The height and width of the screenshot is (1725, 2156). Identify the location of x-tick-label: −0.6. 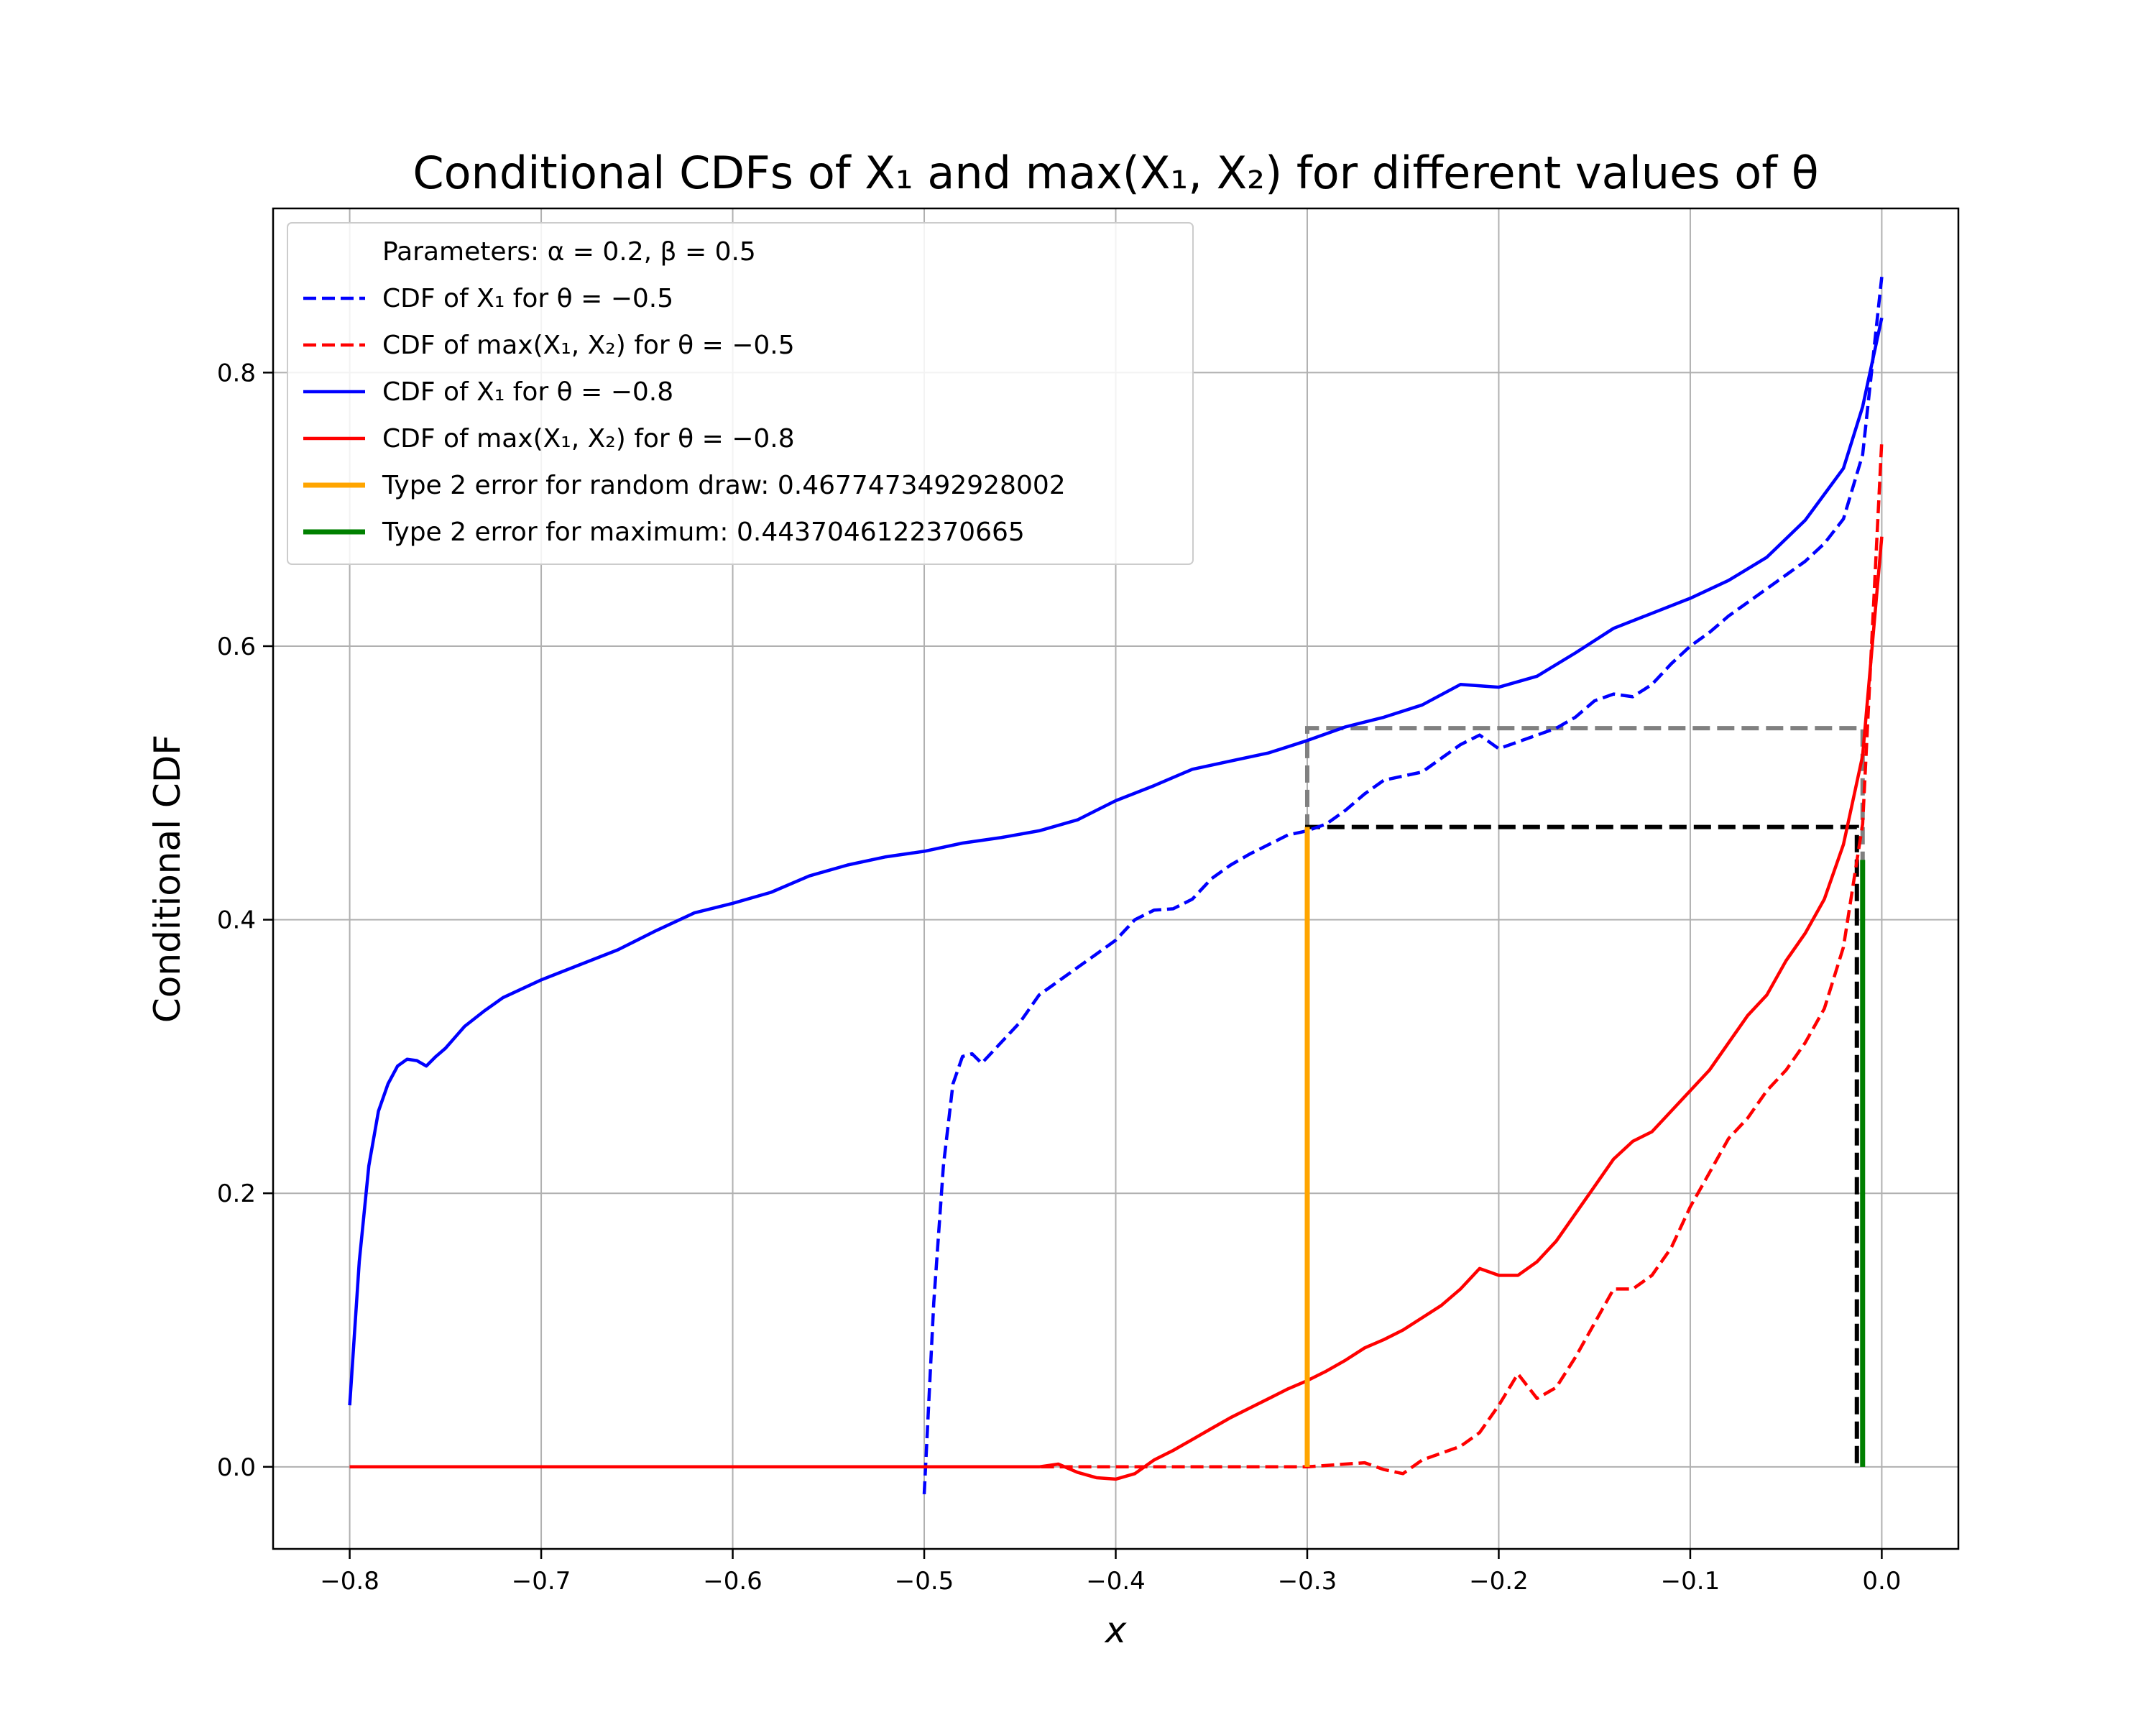
(733, 1581).